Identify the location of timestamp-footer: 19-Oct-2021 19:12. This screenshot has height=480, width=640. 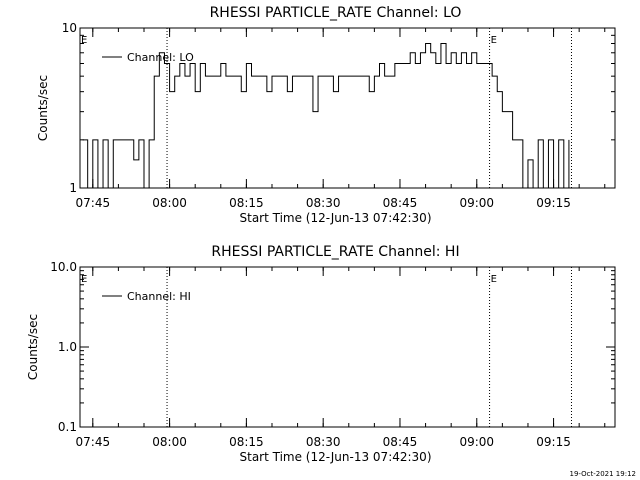
(602, 474).